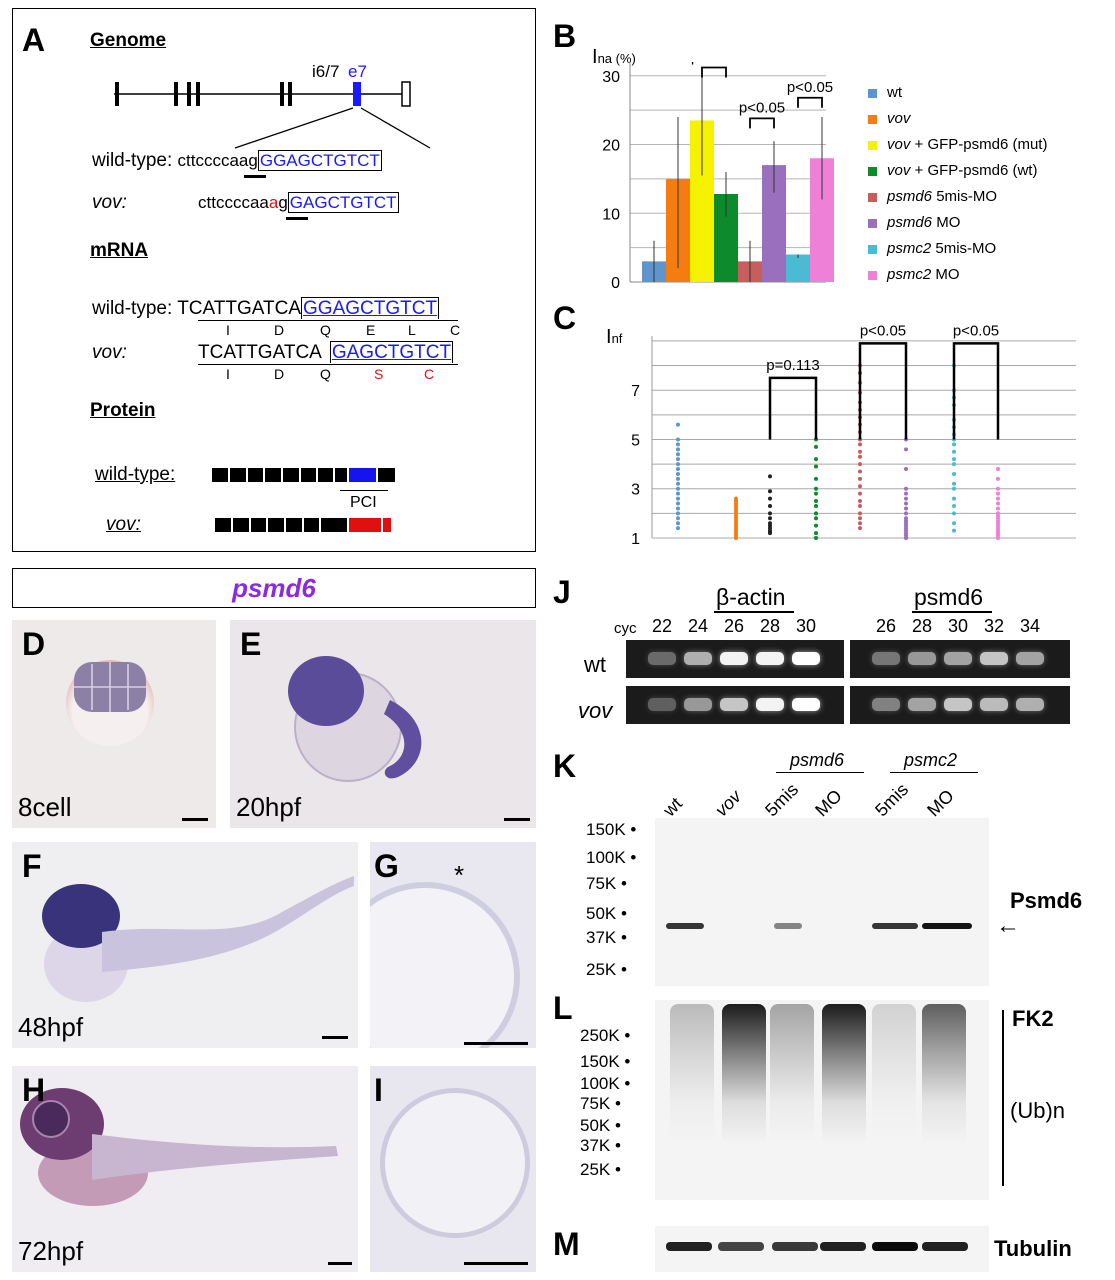 The width and height of the screenshot is (1115, 1280). I want to click on mrna-wt-name: wild-type:, so click(132, 308).